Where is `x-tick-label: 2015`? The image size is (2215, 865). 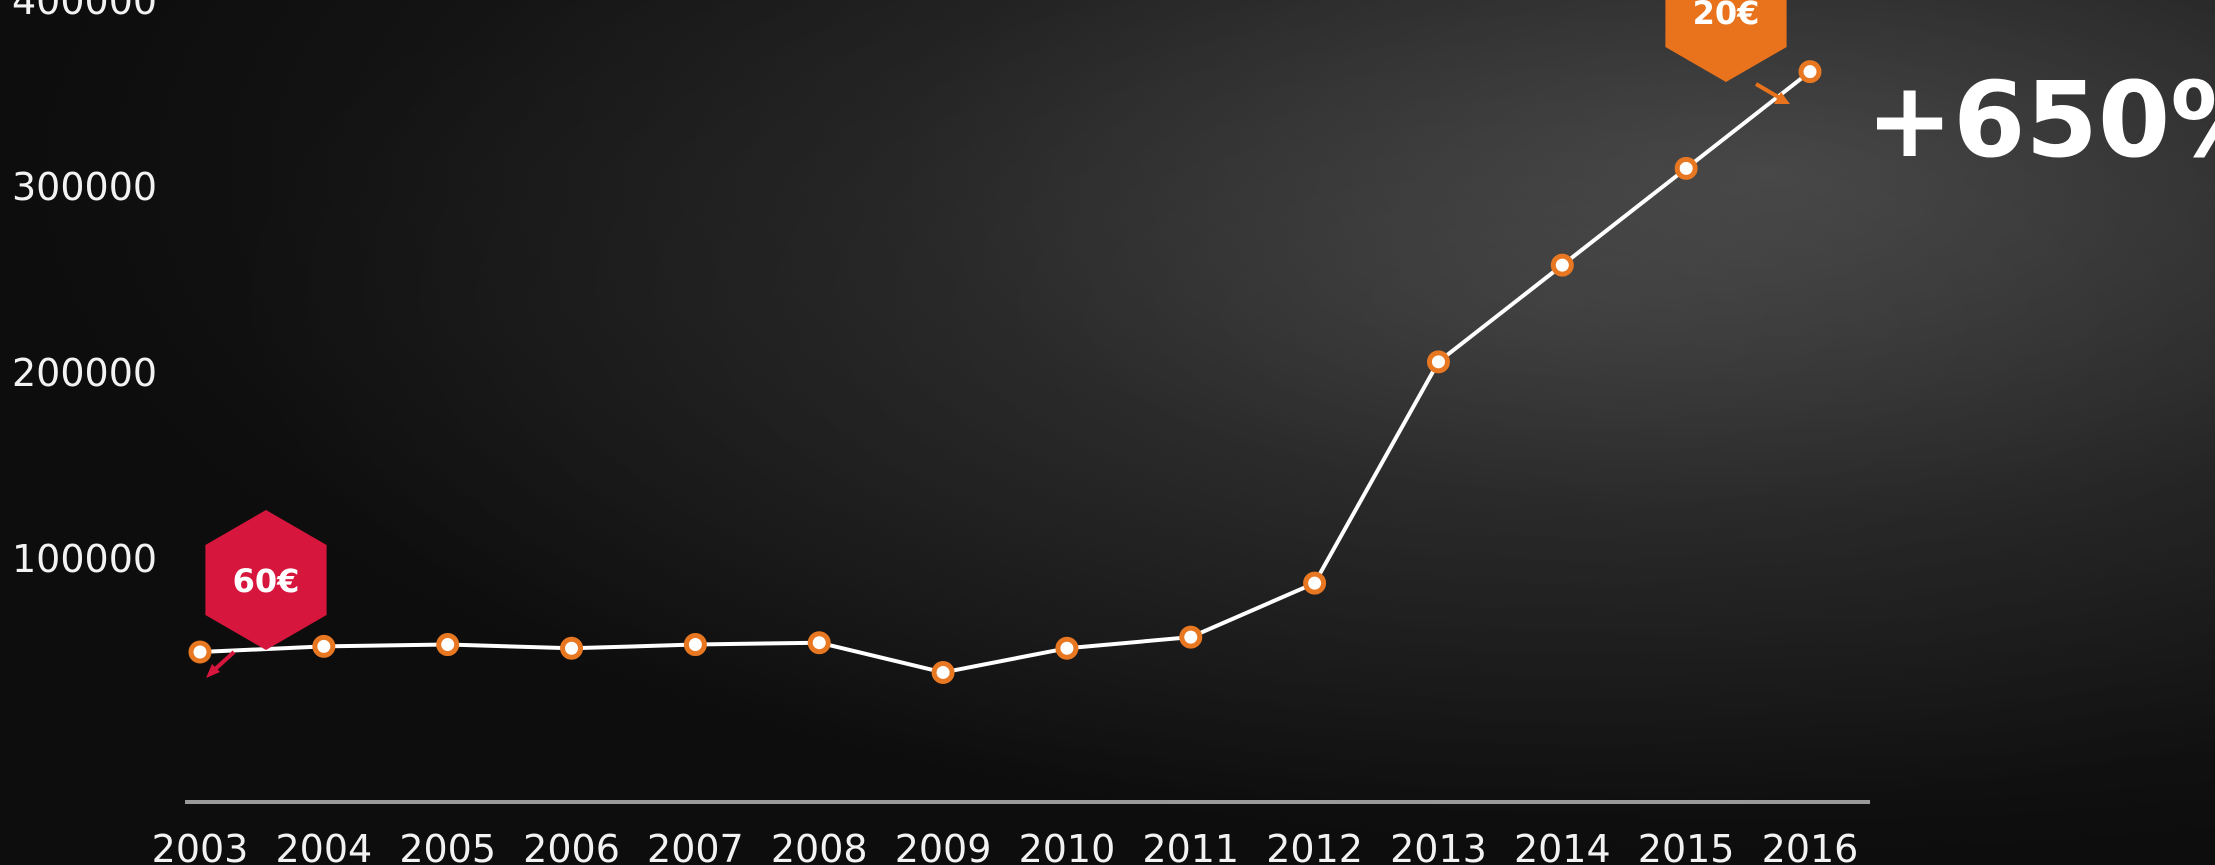 x-tick-label: 2015 is located at coordinates (1686, 846).